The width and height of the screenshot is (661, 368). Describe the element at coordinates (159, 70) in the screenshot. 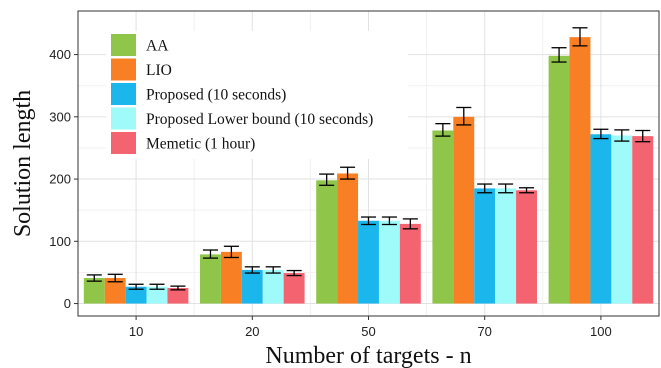

I see `legend-label: LIO` at that location.